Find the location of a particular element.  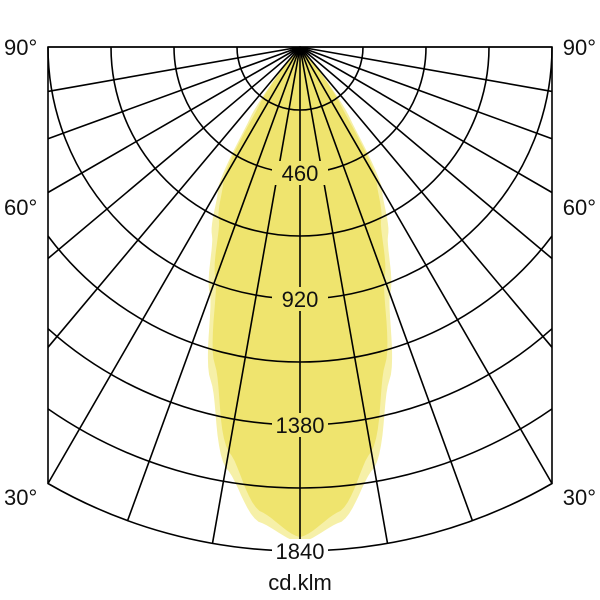

angle-label-left: 30° is located at coordinates (20, 497).